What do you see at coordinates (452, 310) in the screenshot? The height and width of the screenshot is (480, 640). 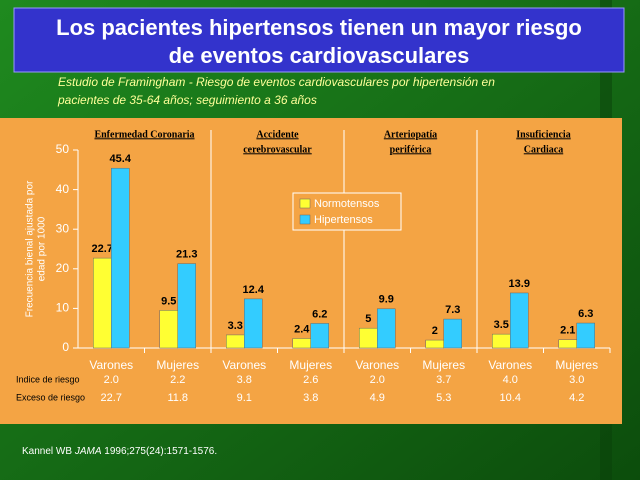 I see `value-label: 7.3` at bounding box center [452, 310].